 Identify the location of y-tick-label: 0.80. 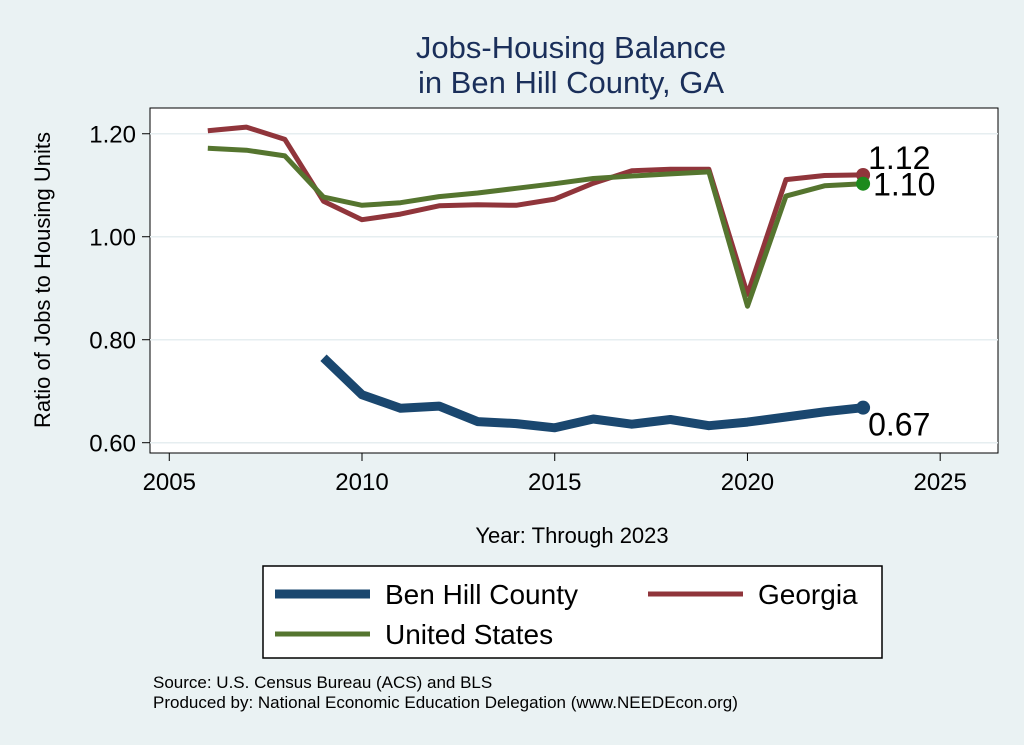
(112, 341).